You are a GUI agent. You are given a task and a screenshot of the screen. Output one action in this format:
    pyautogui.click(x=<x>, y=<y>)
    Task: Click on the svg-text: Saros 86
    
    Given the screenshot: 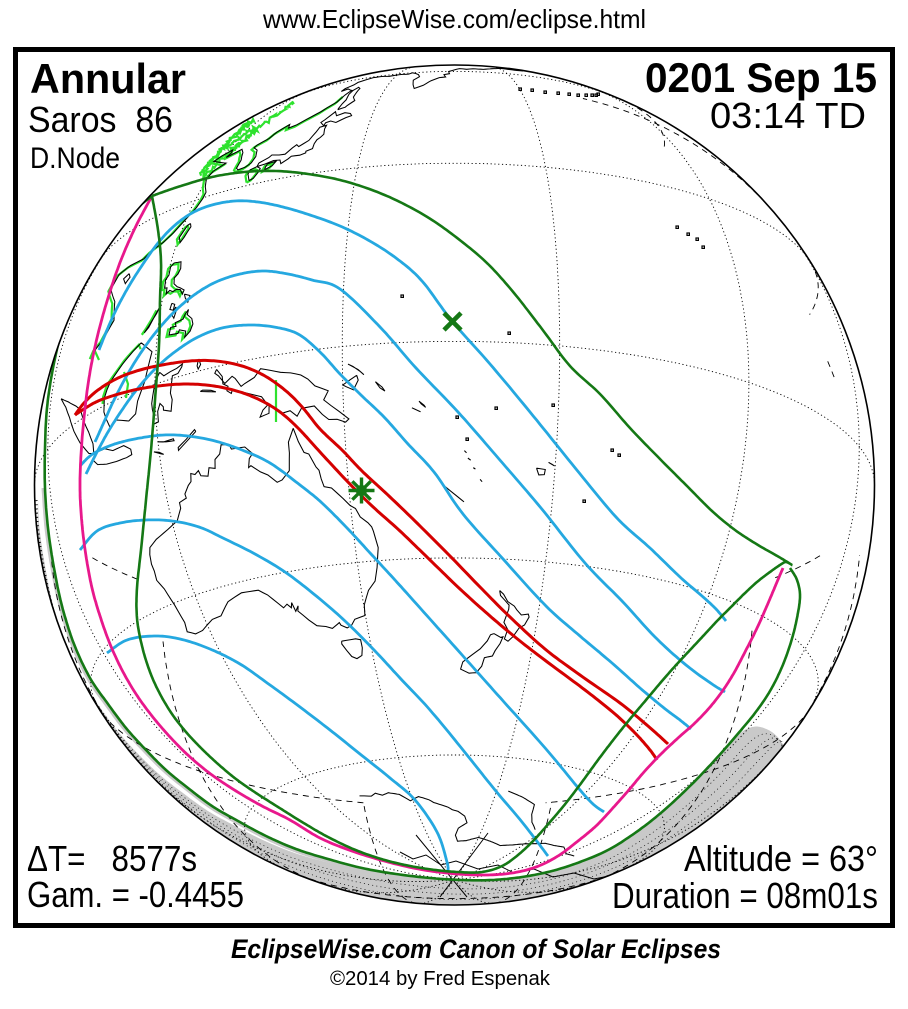 What is the action you would take?
    pyautogui.click(x=100, y=119)
    